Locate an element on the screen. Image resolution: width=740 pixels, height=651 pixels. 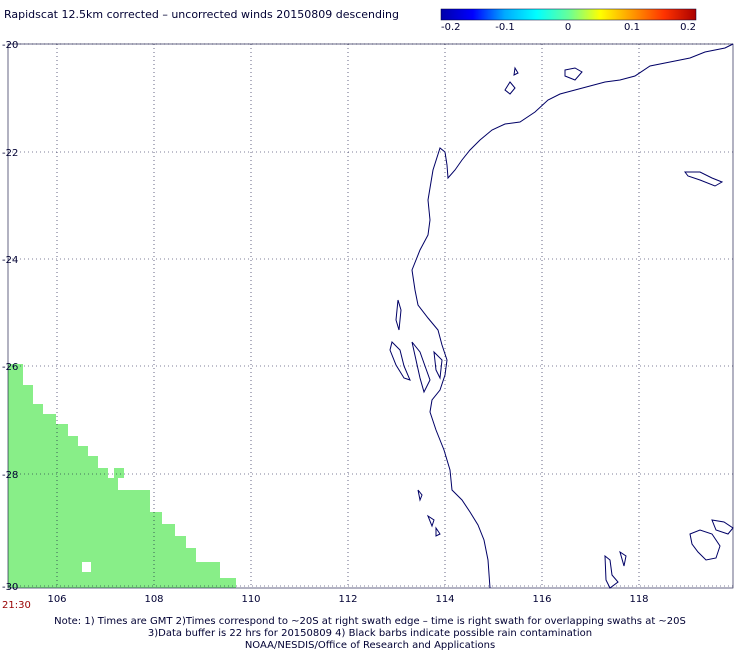
latitude-tick-label: -24 is located at coordinates (10, 260).